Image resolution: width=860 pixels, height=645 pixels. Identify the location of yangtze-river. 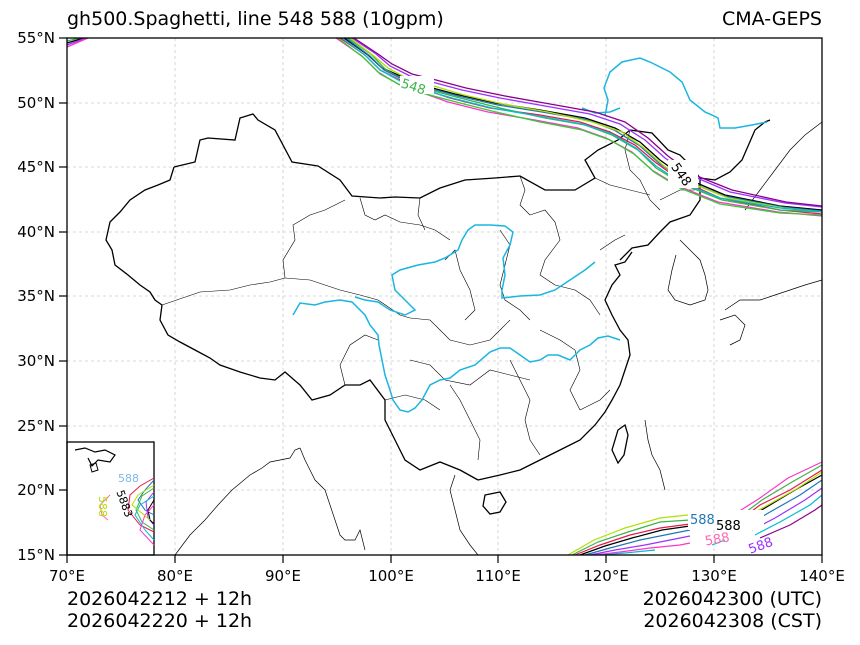
(456, 356).